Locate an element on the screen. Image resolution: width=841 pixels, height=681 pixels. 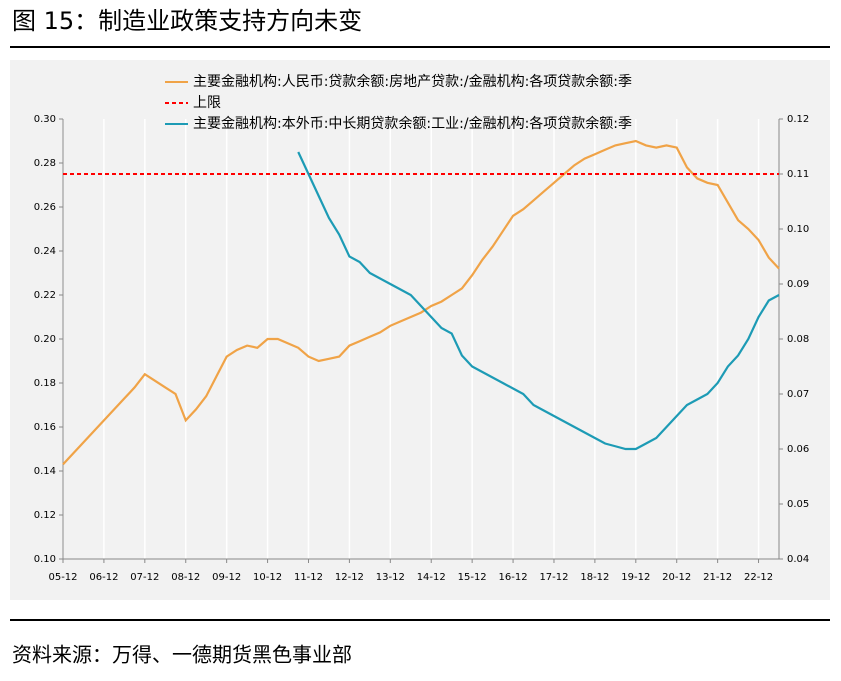
x-tick-label: 05-12 is located at coordinates (62, 577).